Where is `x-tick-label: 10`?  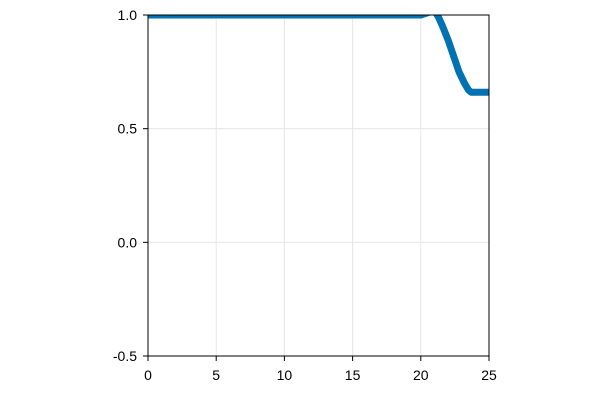 x-tick-label: 10 is located at coordinates (285, 375).